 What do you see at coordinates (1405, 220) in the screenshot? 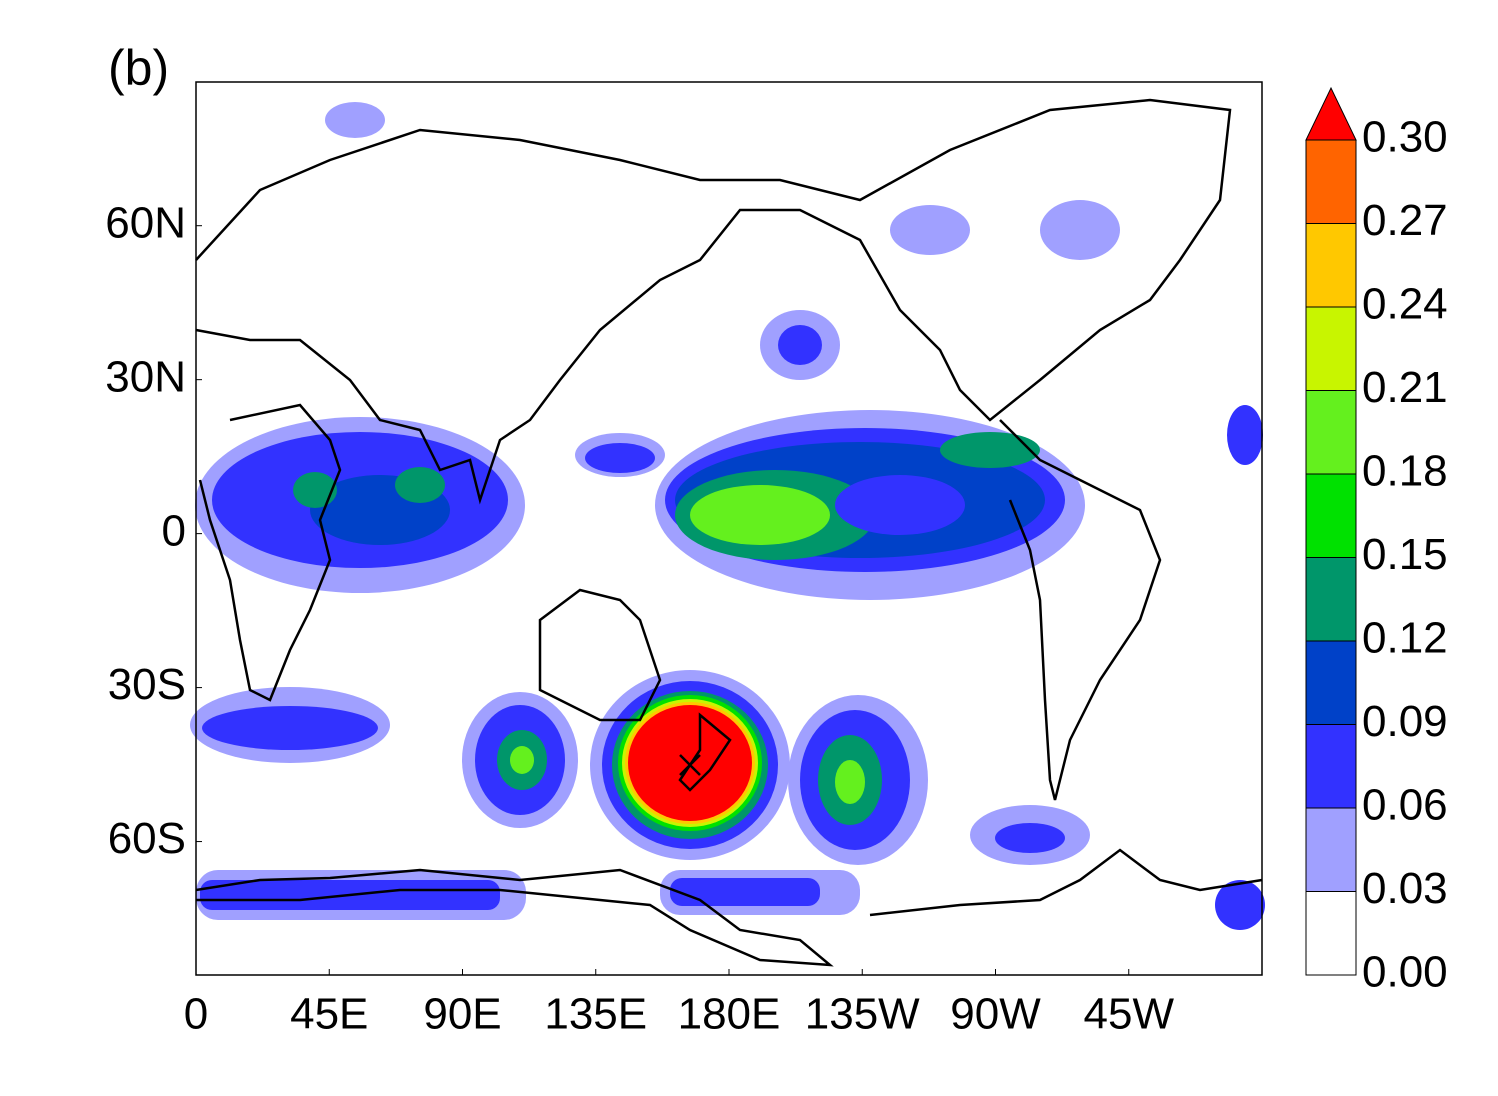
I see `colorbar-label: 0.27` at bounding box center [1405, 220].